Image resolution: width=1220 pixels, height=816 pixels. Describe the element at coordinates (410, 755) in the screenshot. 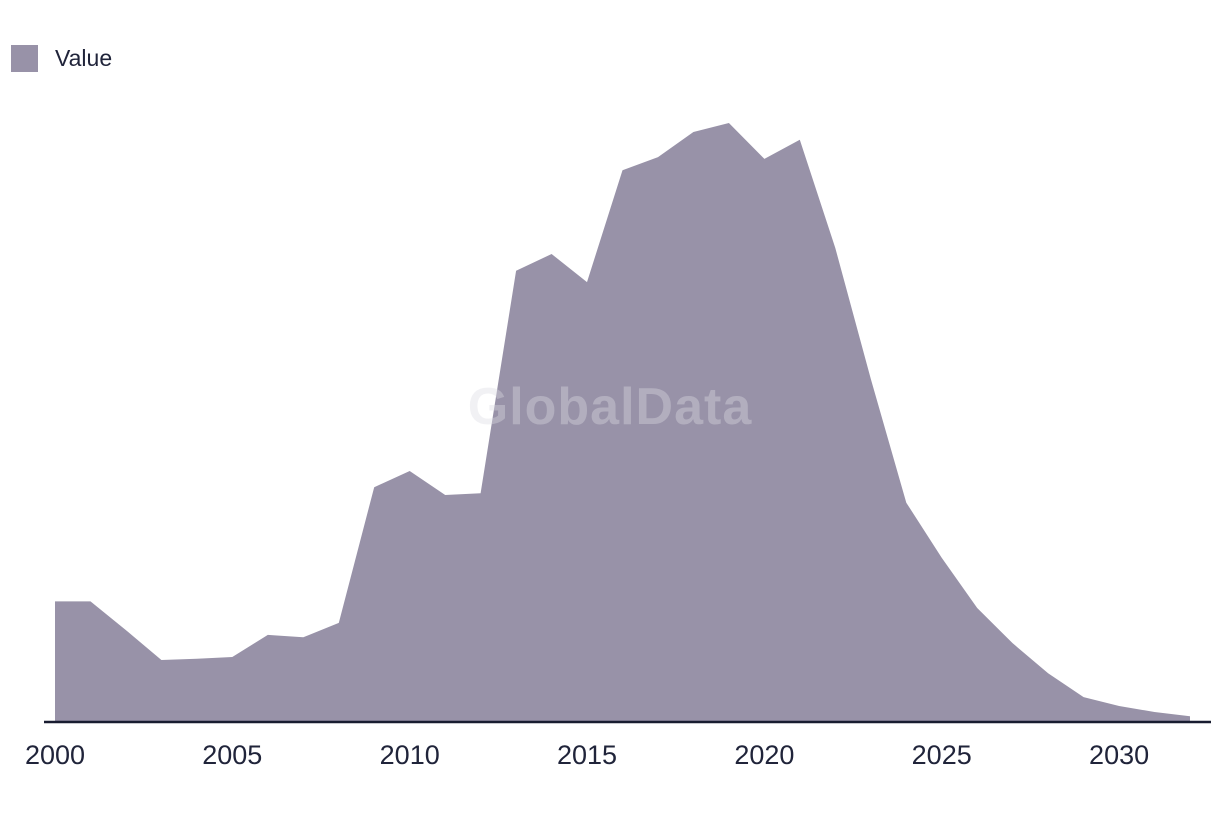

I see `x-axis-tick-label-2010: 2010` at that location.